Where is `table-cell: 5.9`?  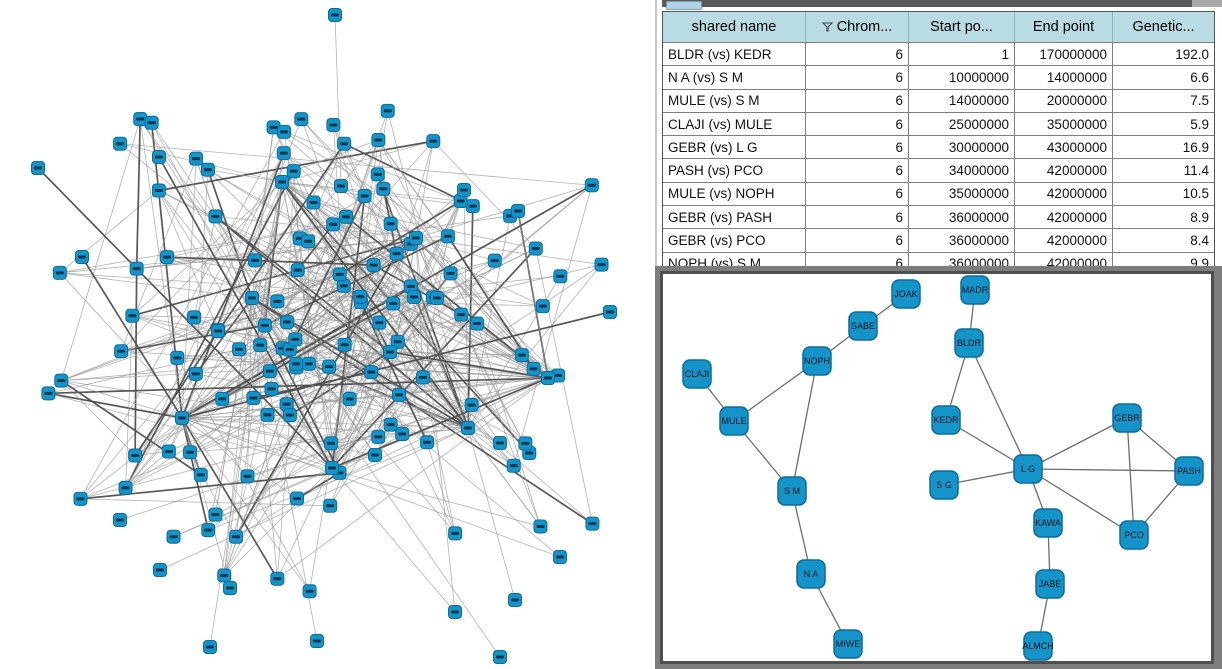
table-cell: 5.9 is located at coordinates (1199, 124).